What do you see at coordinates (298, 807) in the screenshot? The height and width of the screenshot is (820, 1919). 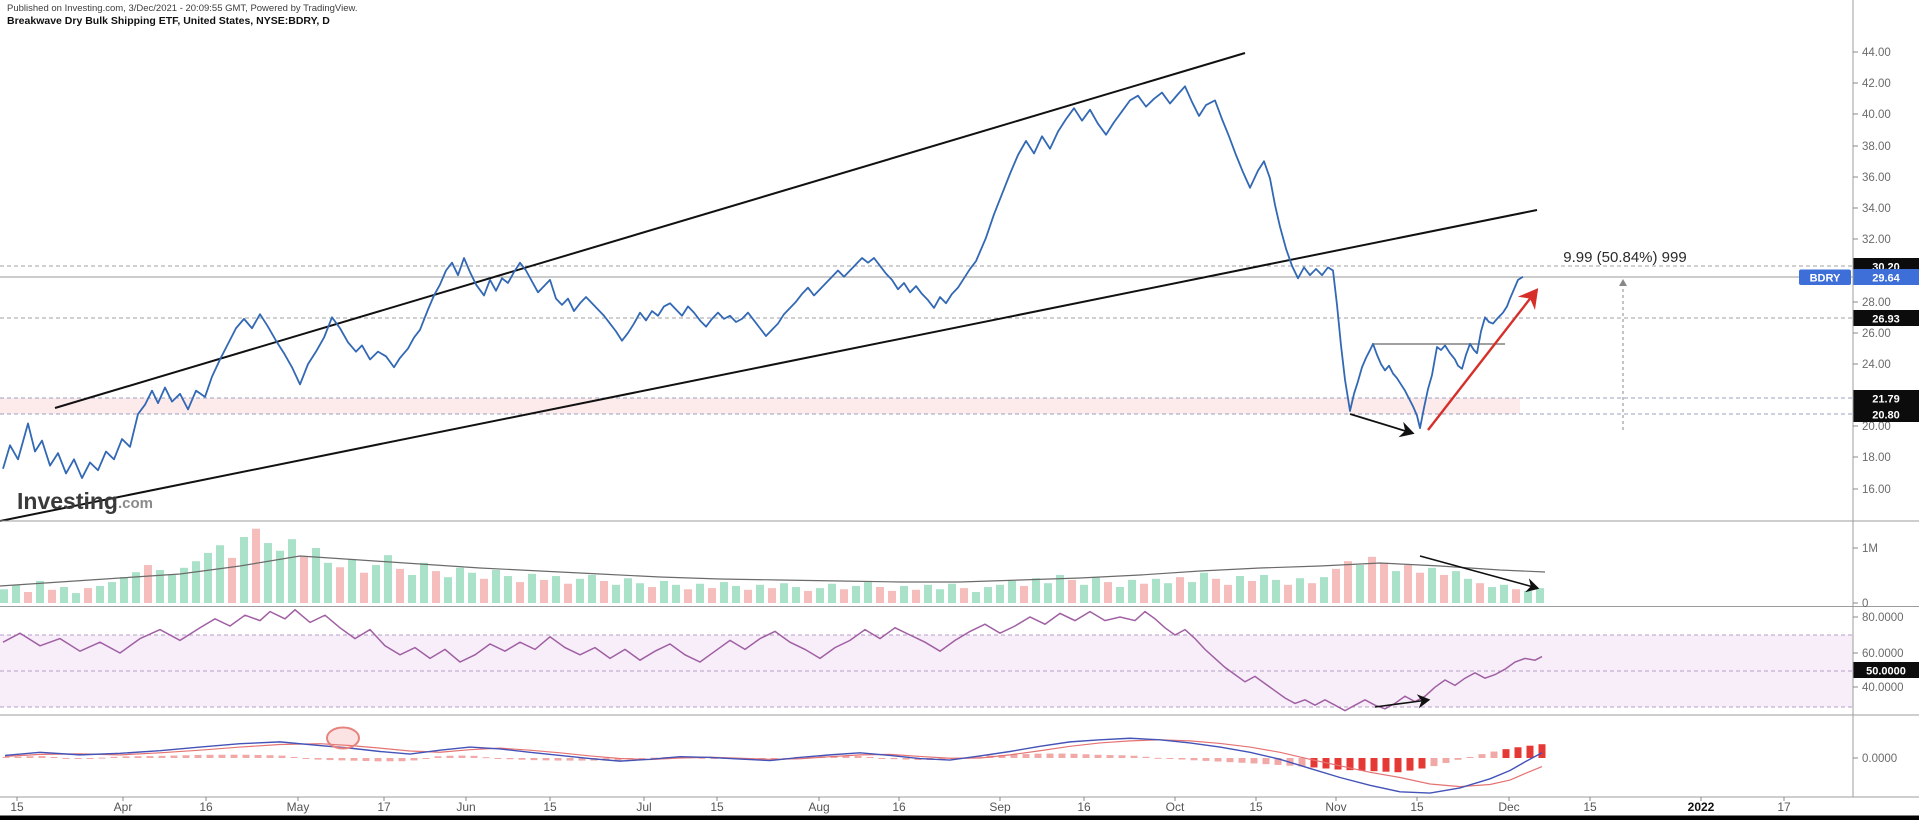 I see `time-tick-label: May` at bounding box center [298, 807].